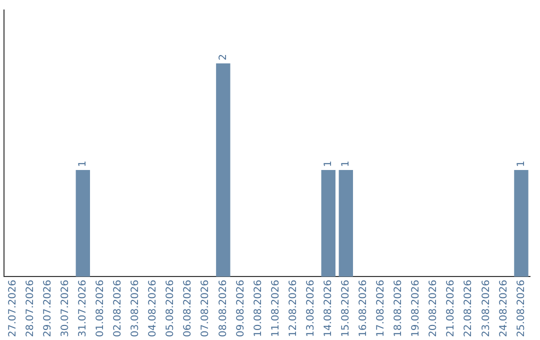  I want to click on x-tick-label: 22.08.2026, so click(468, 309).